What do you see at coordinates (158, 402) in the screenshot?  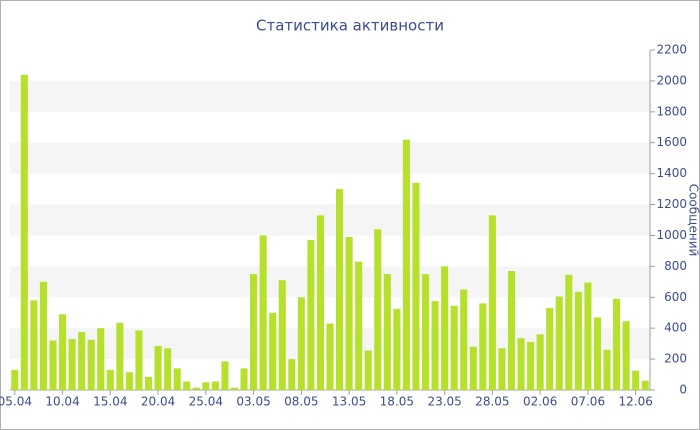 I see `x-tick-label: 20.04` at bounding box center [158, 402].